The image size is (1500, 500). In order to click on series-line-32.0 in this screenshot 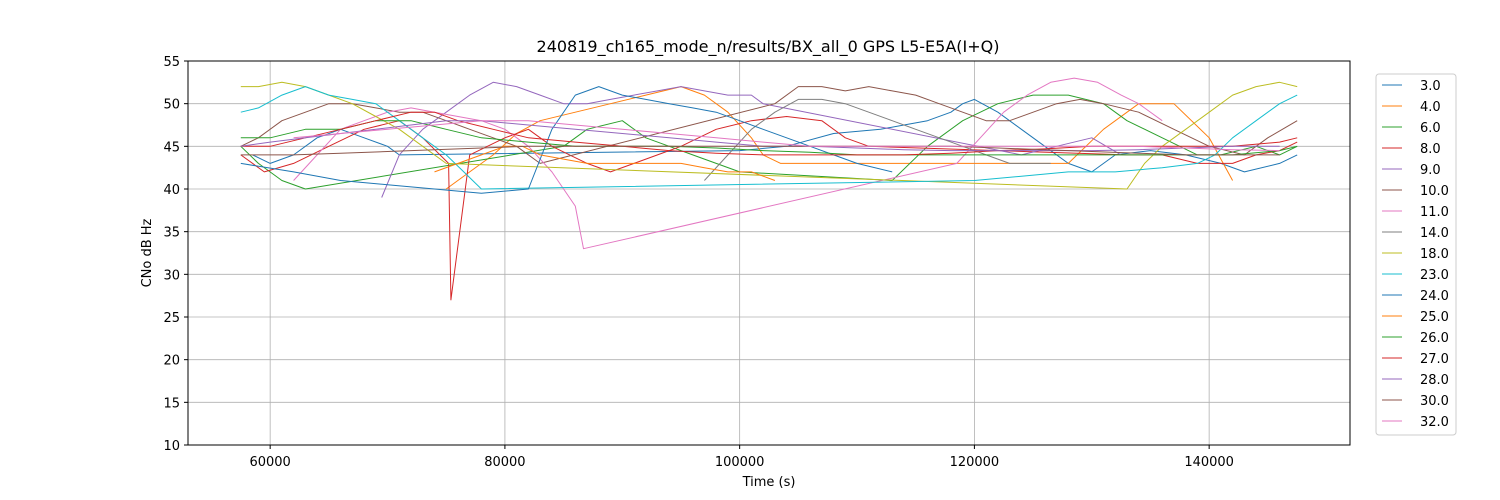, I will do `click(786, 136)`.